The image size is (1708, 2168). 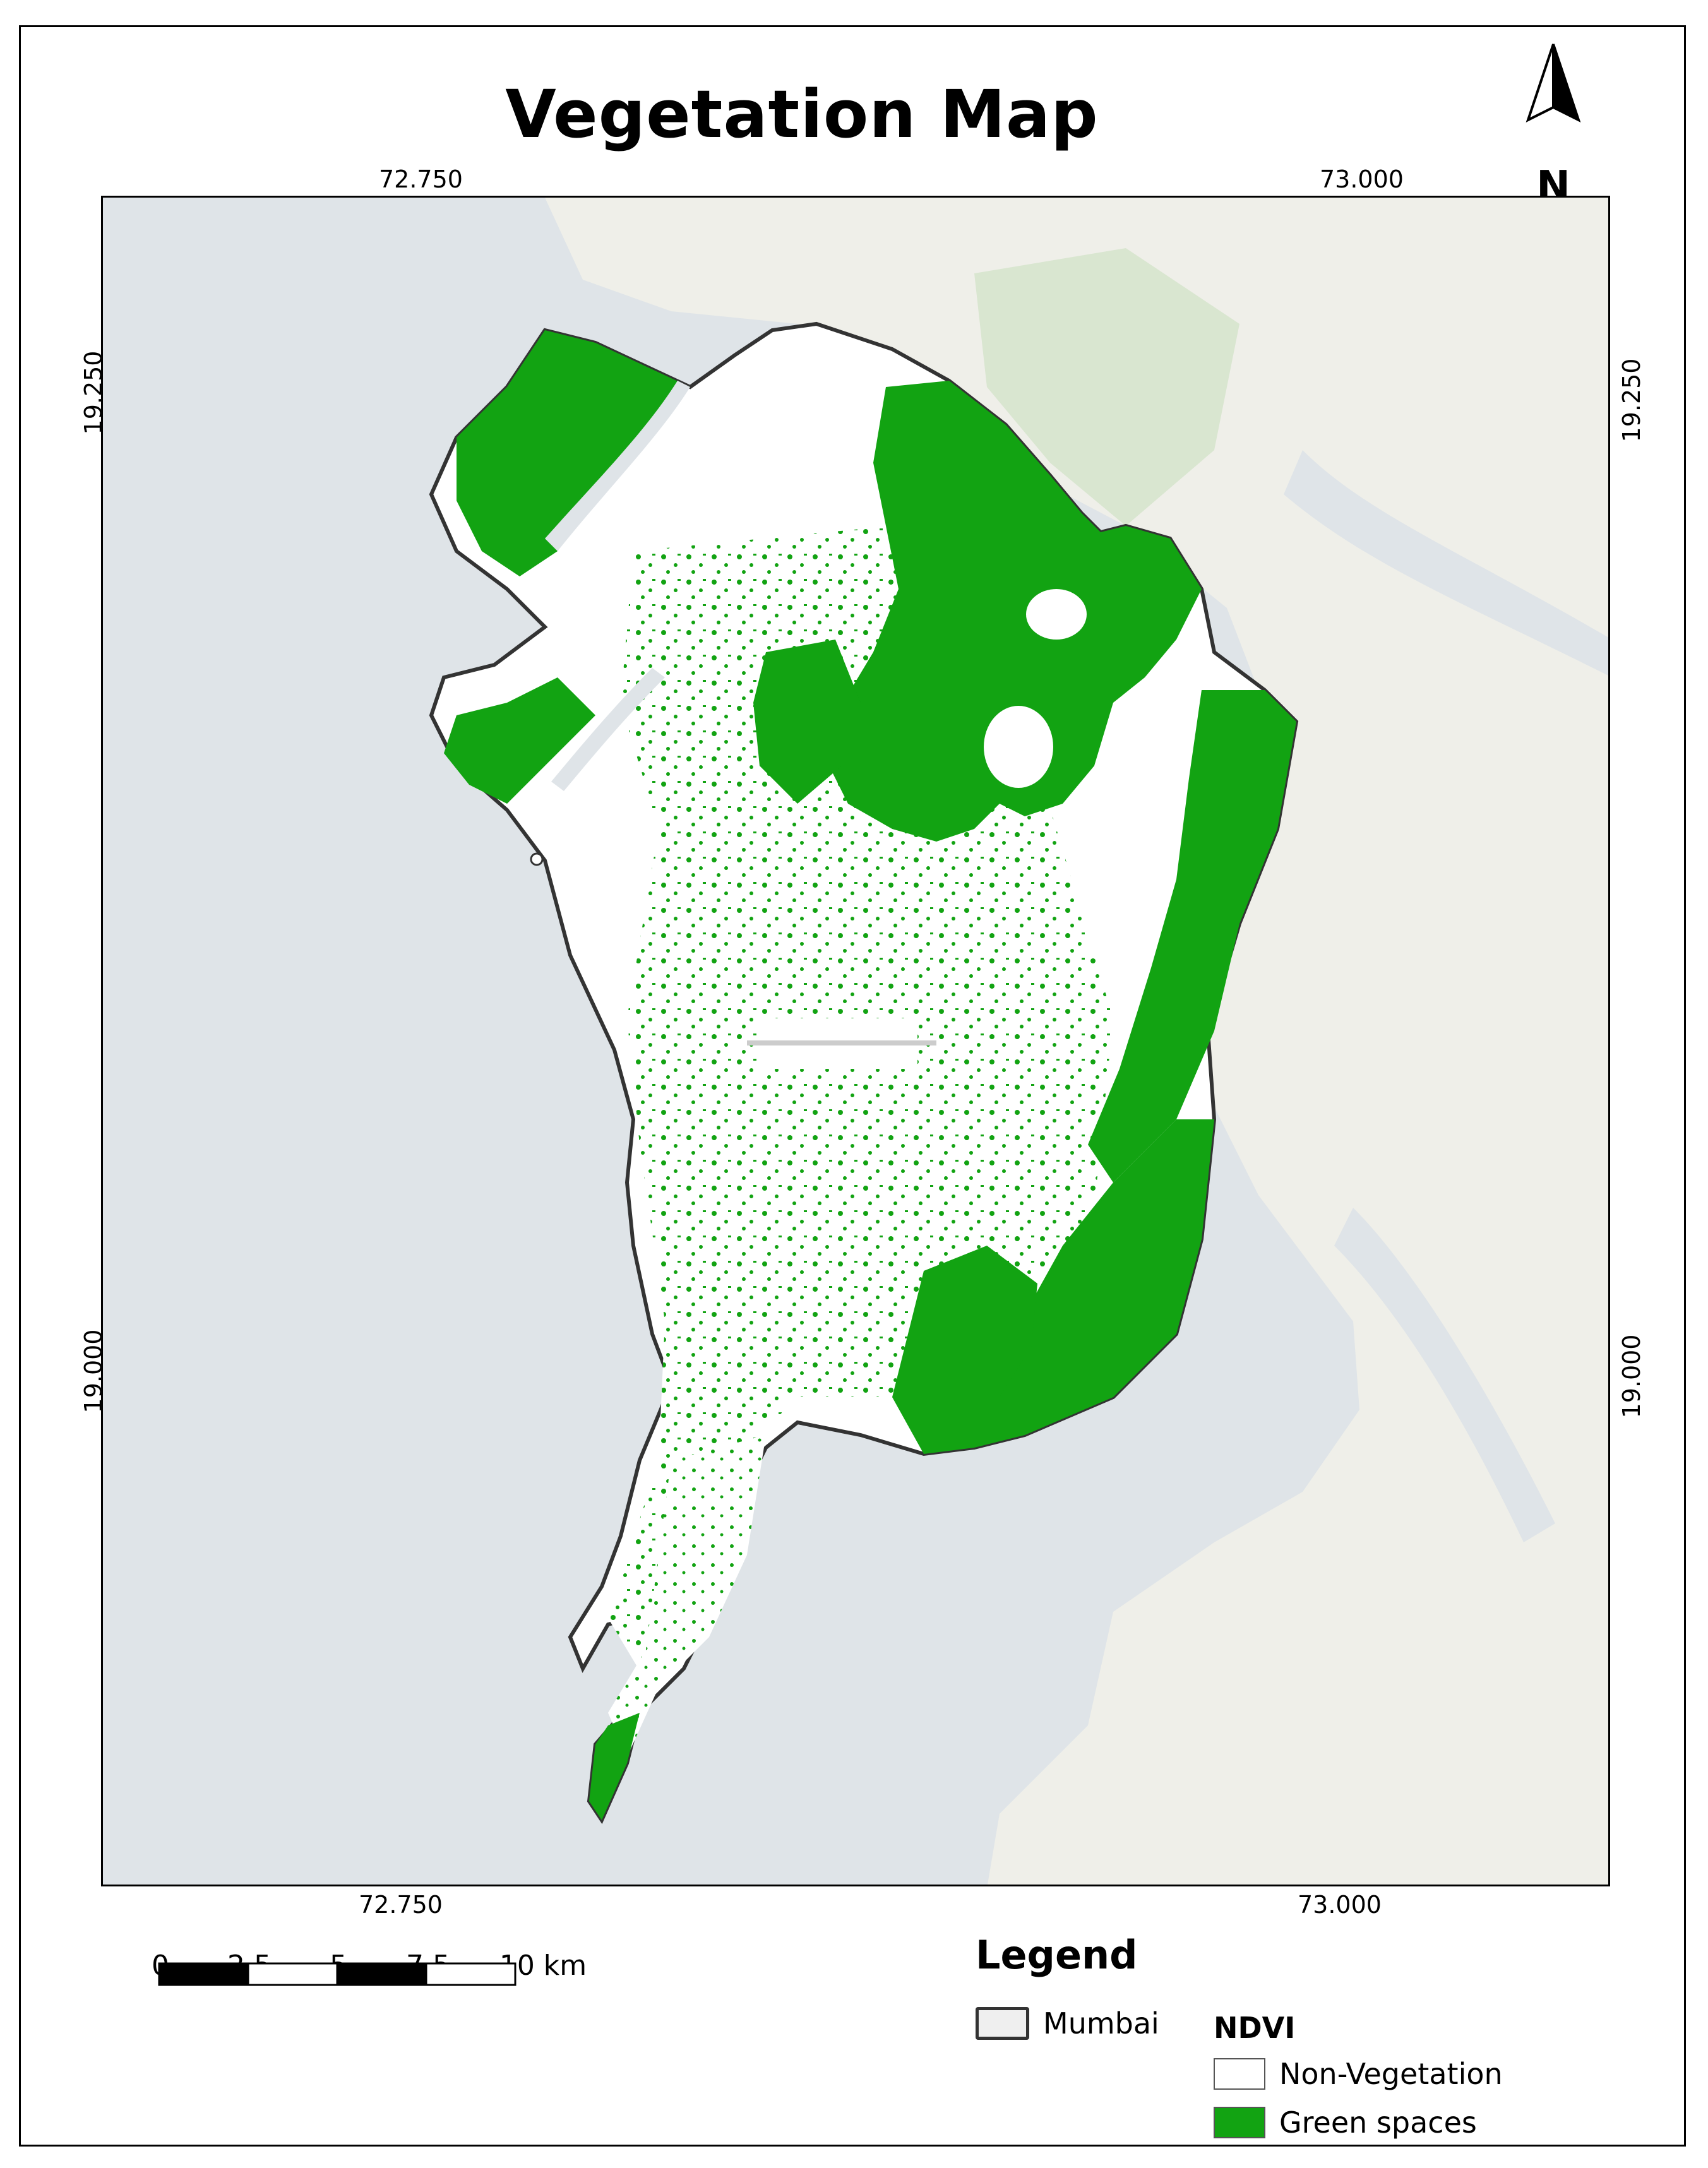 I want to click on ndvi-title: NDVI, so click(x=1255, y=2028).